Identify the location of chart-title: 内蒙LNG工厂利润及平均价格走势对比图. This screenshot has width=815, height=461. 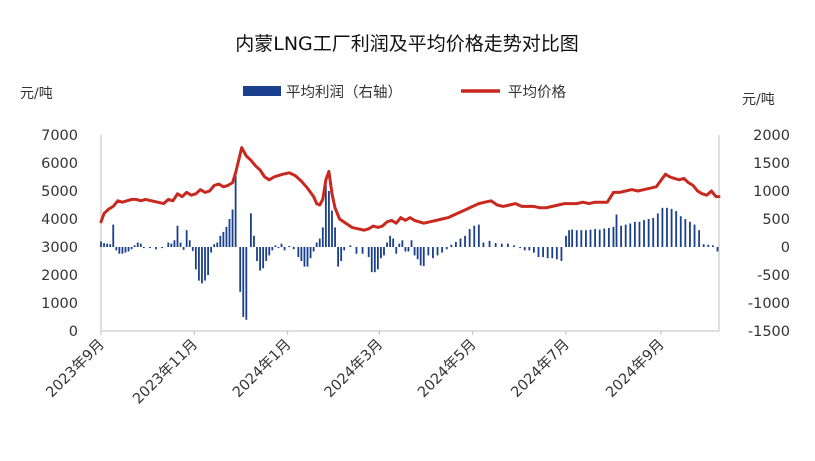
(407, 44).